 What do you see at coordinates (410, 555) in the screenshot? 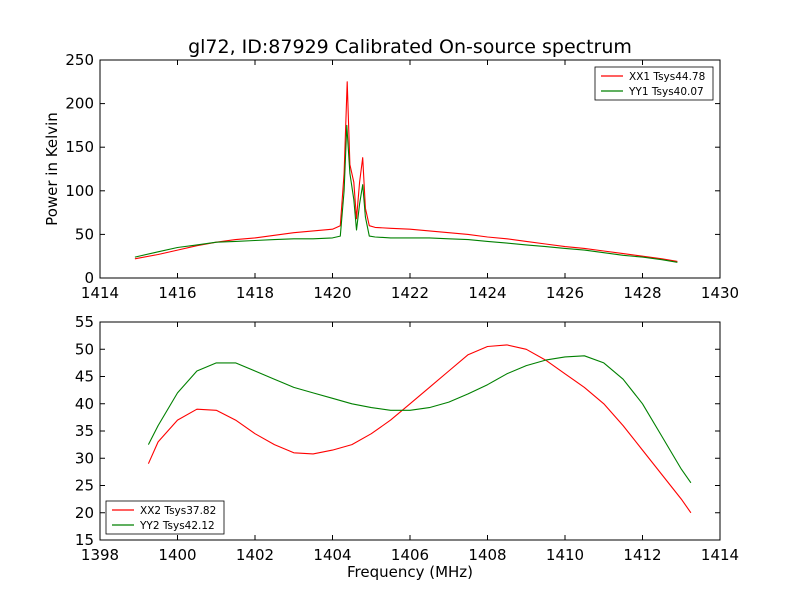
I see `x-tick-label: 1406` at bounding box center [410, 555].